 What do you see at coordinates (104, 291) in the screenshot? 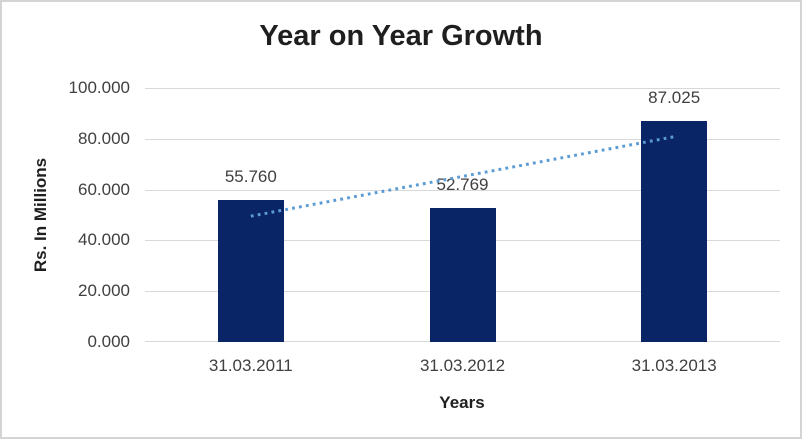
I see `y-tick-label: 20.000` at bounding box center [104, 291].